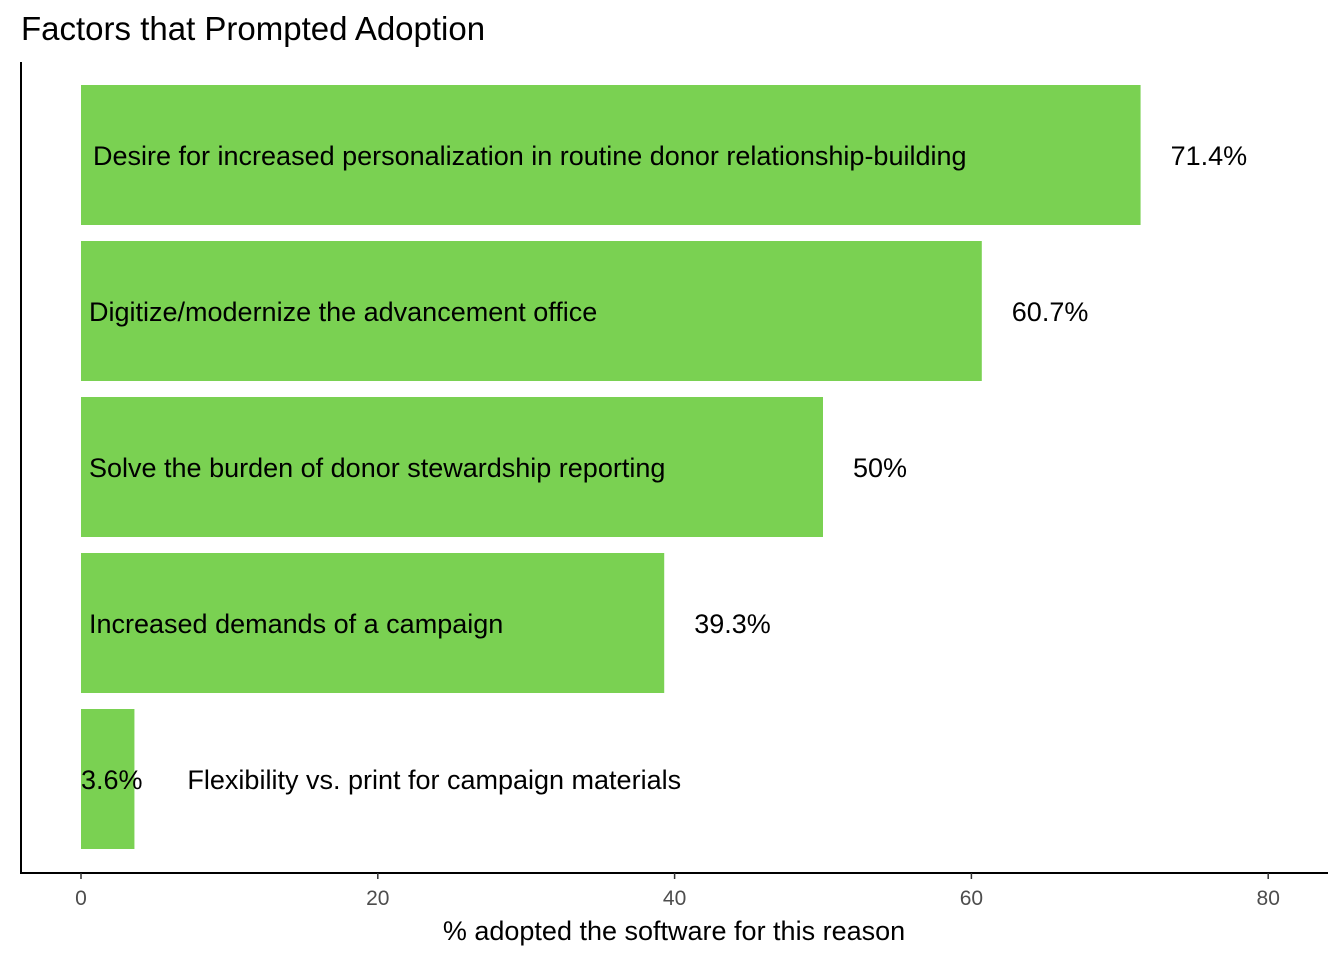 This screenshot has width=1344, height=960. Describe the element at coordinates (674, 931) in the screenshot. I see `x-axis-title: % adopted the software for this reason` at that location.